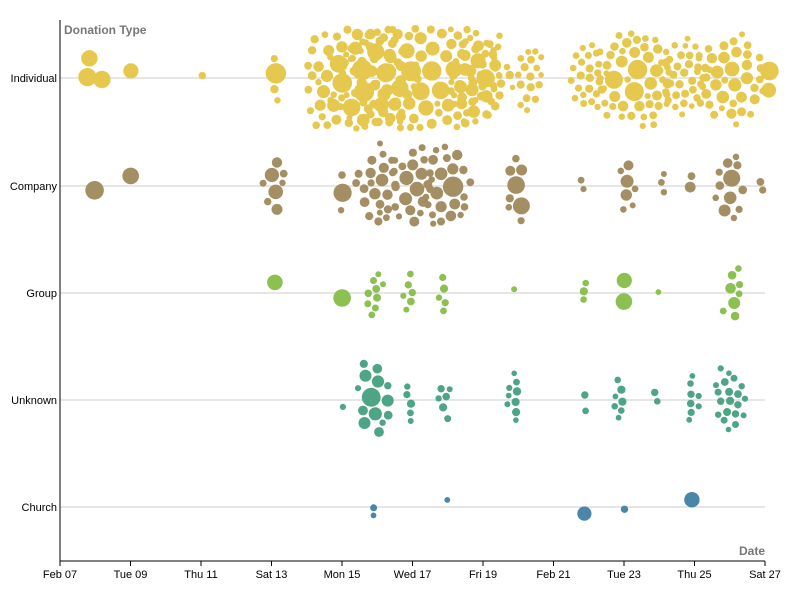 This screenshot has width=805, height=600. I want to click on donation-dot-church, so click(584, 513).